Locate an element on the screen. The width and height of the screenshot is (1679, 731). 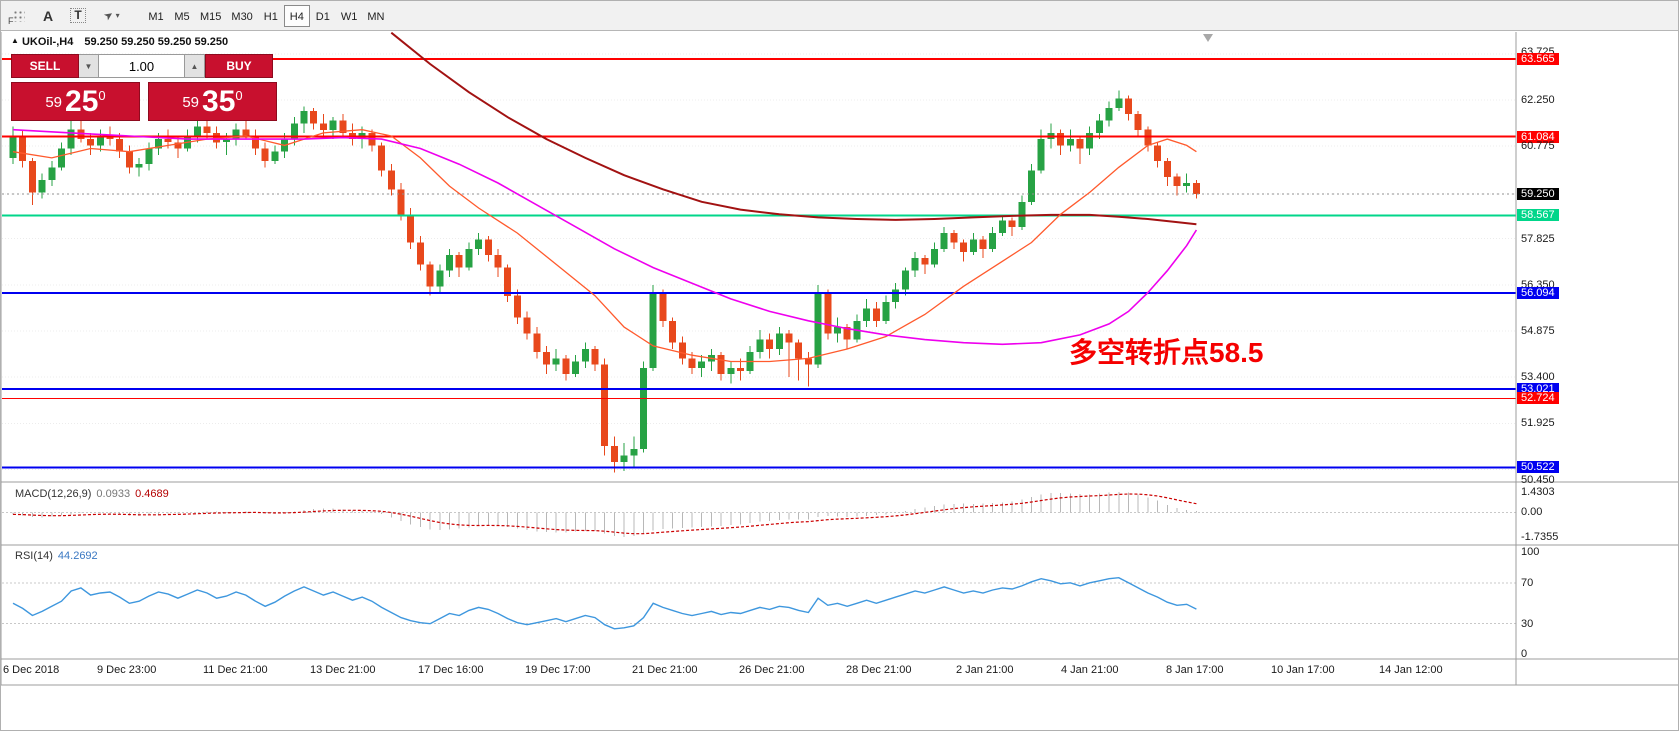
time-axis-label: 26 Dec 21:00 is located at coordinates (772, 670).